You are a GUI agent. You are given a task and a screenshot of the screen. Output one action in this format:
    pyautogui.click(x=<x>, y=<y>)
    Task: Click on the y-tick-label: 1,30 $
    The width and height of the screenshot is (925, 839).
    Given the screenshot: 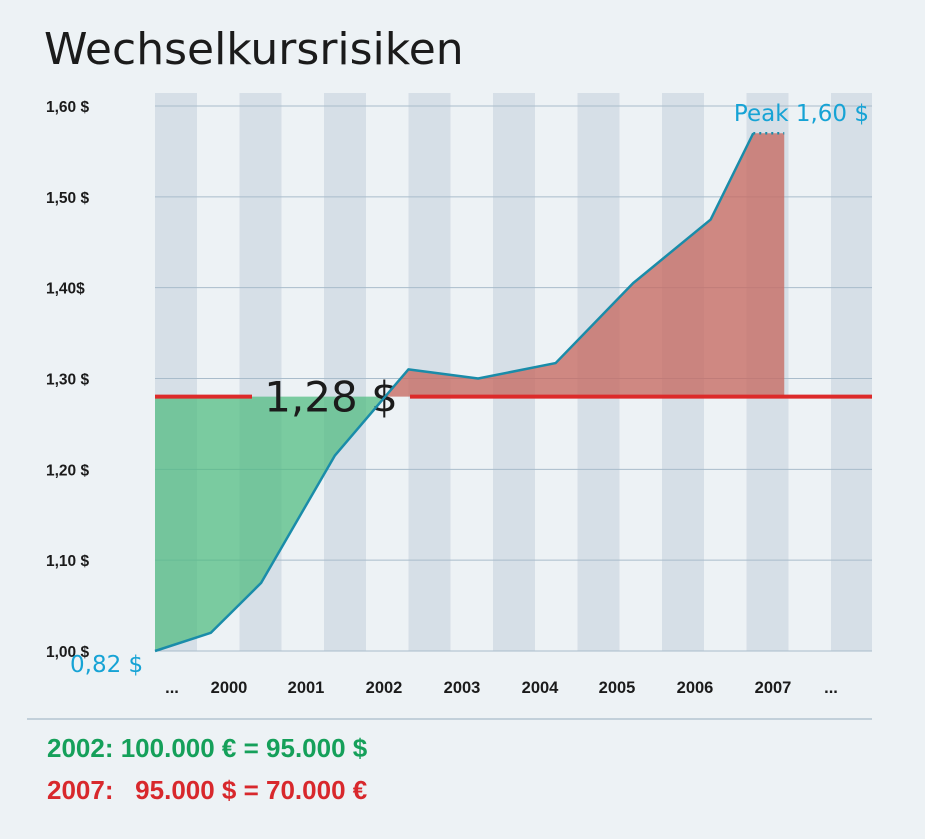 What is the action you would take?
    pyautogui.click(x=67, y=380)
    